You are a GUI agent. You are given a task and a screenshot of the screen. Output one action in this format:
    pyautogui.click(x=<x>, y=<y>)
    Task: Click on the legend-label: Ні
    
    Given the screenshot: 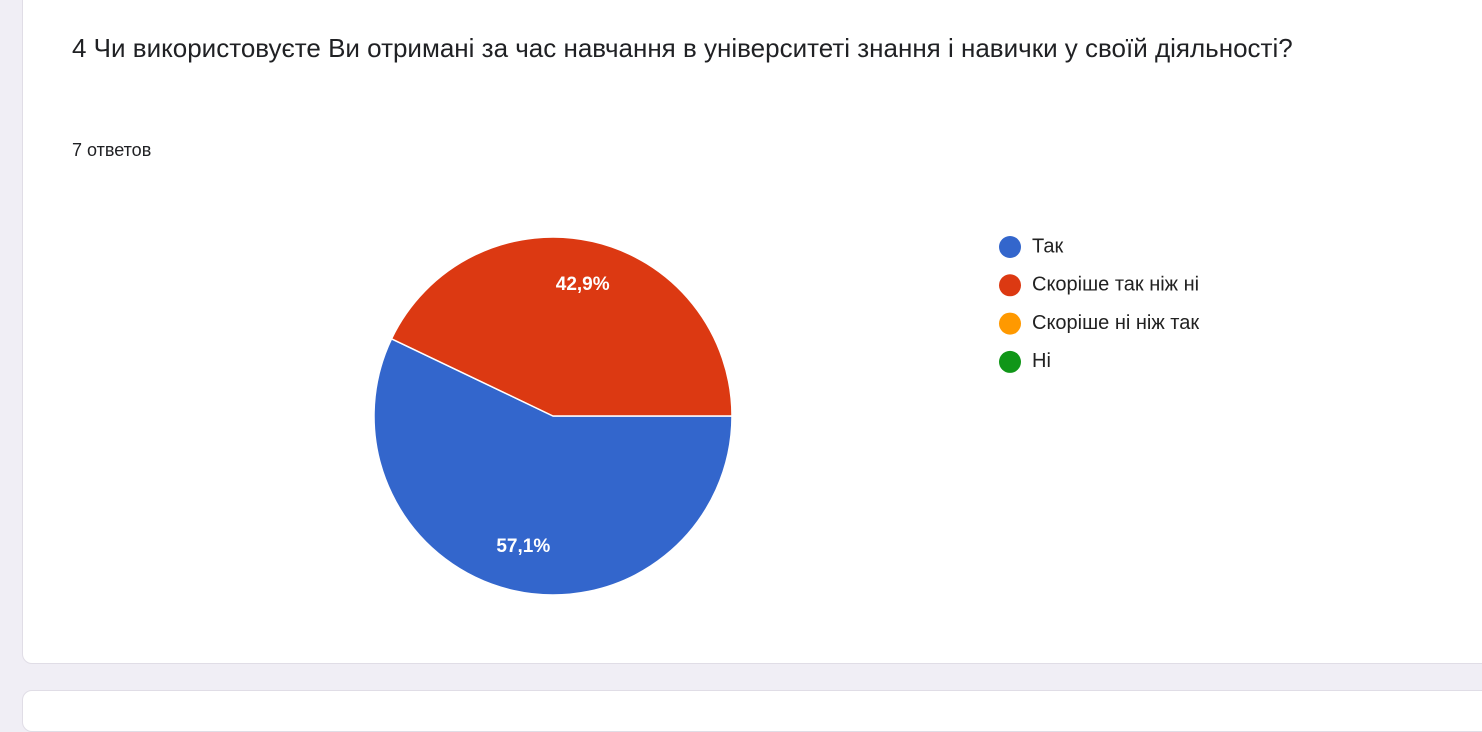 What is the action you would take?
    pyautogui.click(x=1041, y=361)
    